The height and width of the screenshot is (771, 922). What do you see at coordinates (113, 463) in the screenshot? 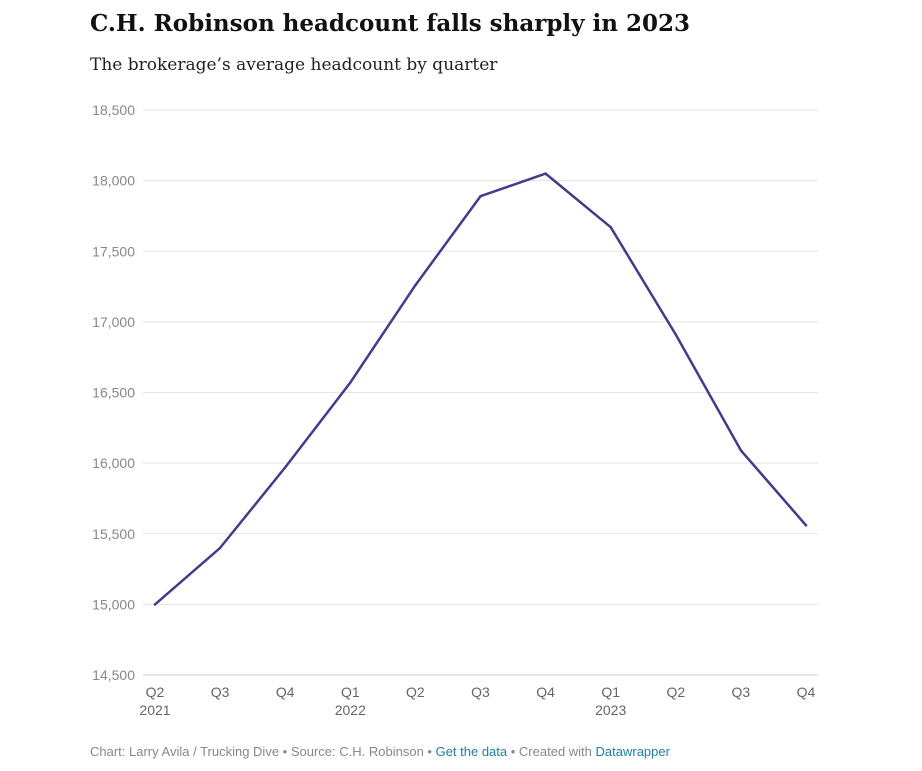
I see `y-tick-label: 16,000` at bounding box center [113, 463].